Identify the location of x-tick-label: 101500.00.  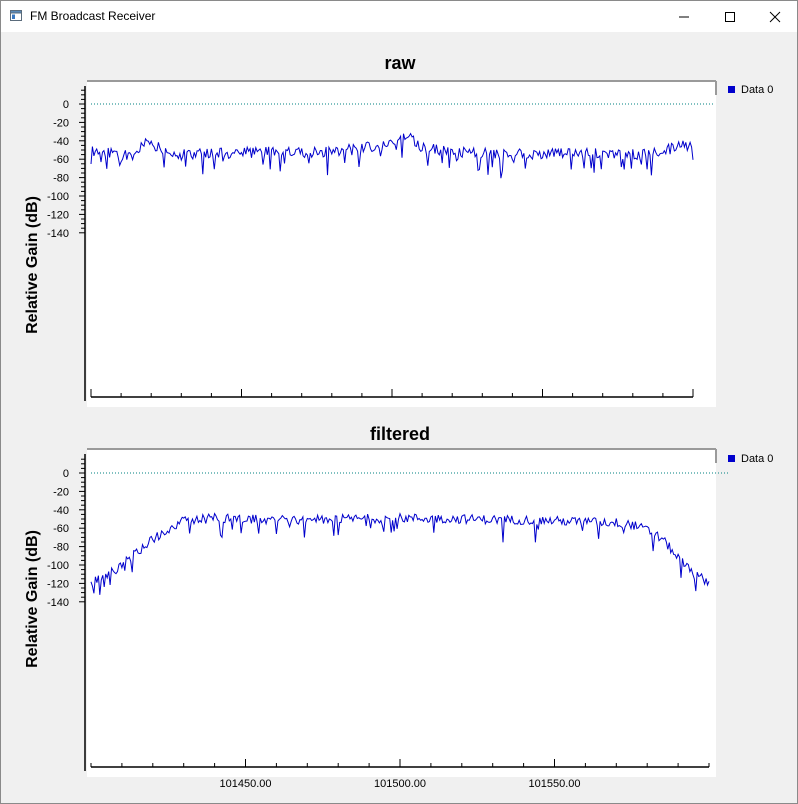
(400, 783).